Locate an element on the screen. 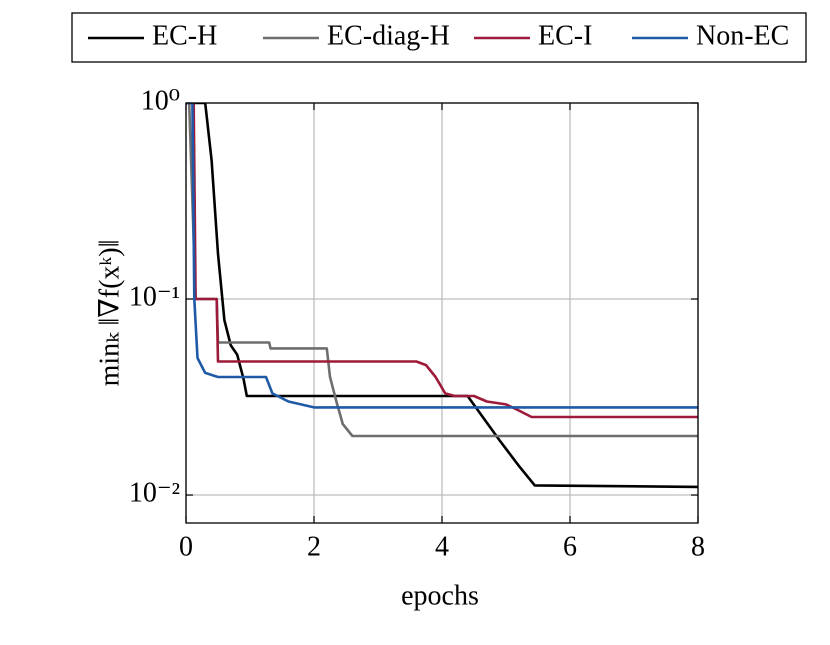 The image size is (830, 645). x-tick-label: 0 is located at coordinates (186, 546).